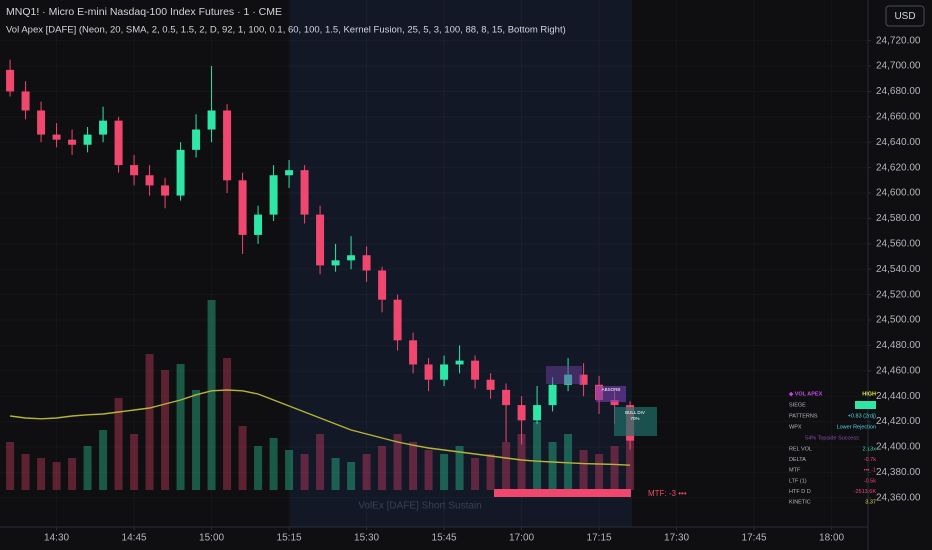 The width and height of the screenshot is (932, 550). Describe the element at coordinates (56, 538) in the screenshot. I see `x-tick-label: 14:30` at that location.